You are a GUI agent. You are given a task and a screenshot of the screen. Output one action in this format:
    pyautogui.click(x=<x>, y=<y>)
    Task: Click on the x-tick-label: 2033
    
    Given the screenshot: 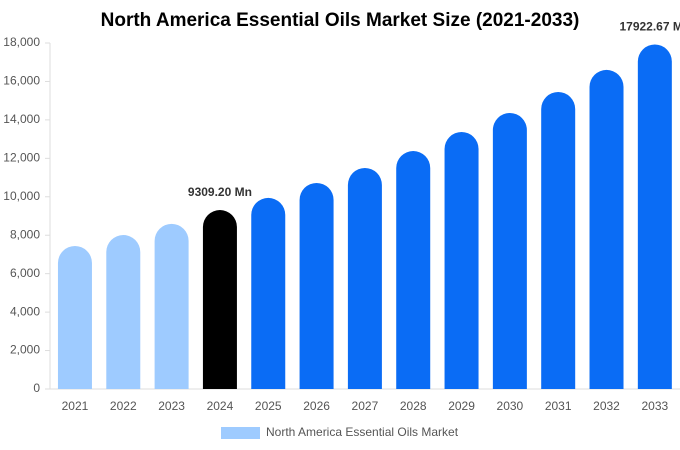 What is the action you would take?
    pyautogui.click(x=654, y=406)
    